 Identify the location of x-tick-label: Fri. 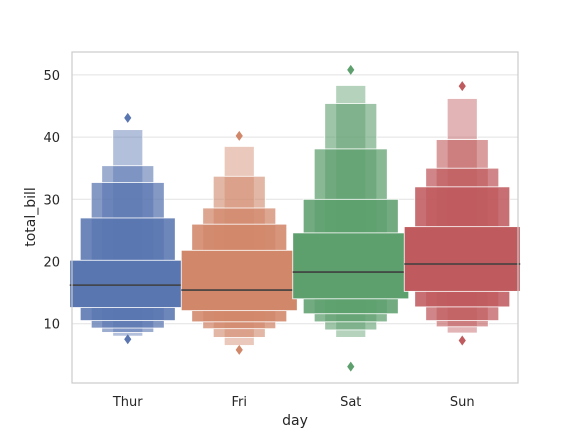
(240, 402).